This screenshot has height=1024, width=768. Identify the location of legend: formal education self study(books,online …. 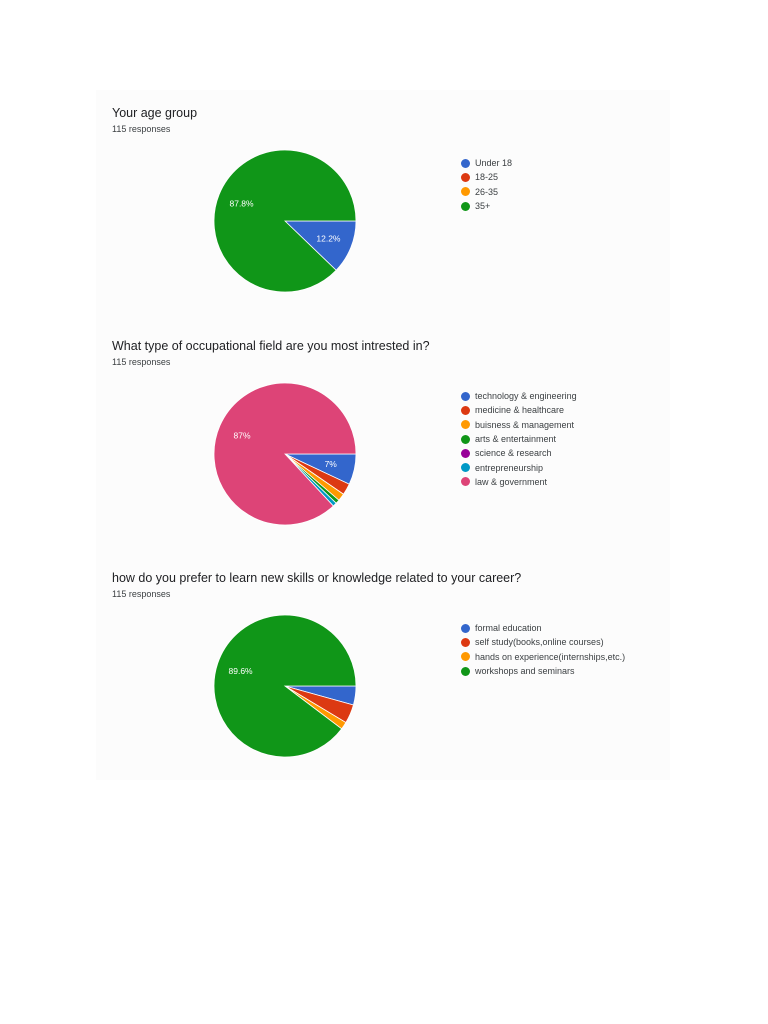
(543, 649).